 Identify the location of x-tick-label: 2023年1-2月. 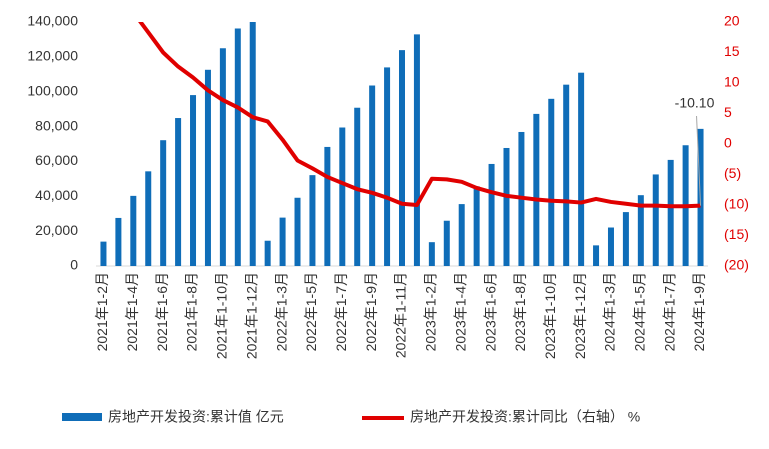
(431, 311).